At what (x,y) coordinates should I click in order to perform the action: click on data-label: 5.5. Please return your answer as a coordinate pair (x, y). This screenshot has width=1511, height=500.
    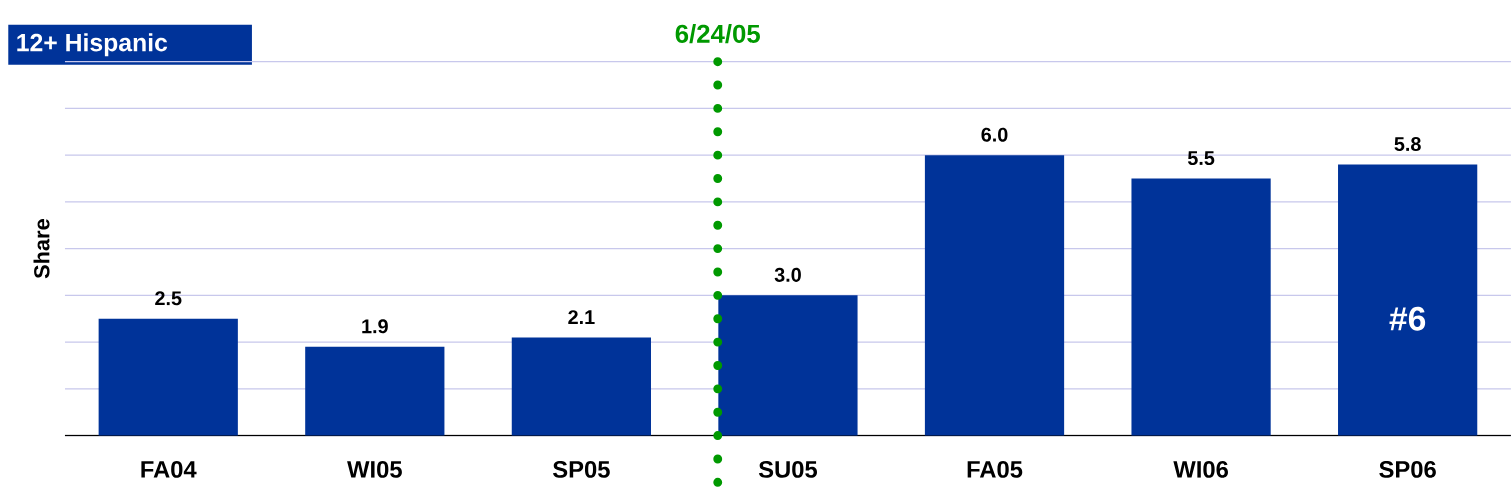
    Looking at the image, I should click on (1201, 158).